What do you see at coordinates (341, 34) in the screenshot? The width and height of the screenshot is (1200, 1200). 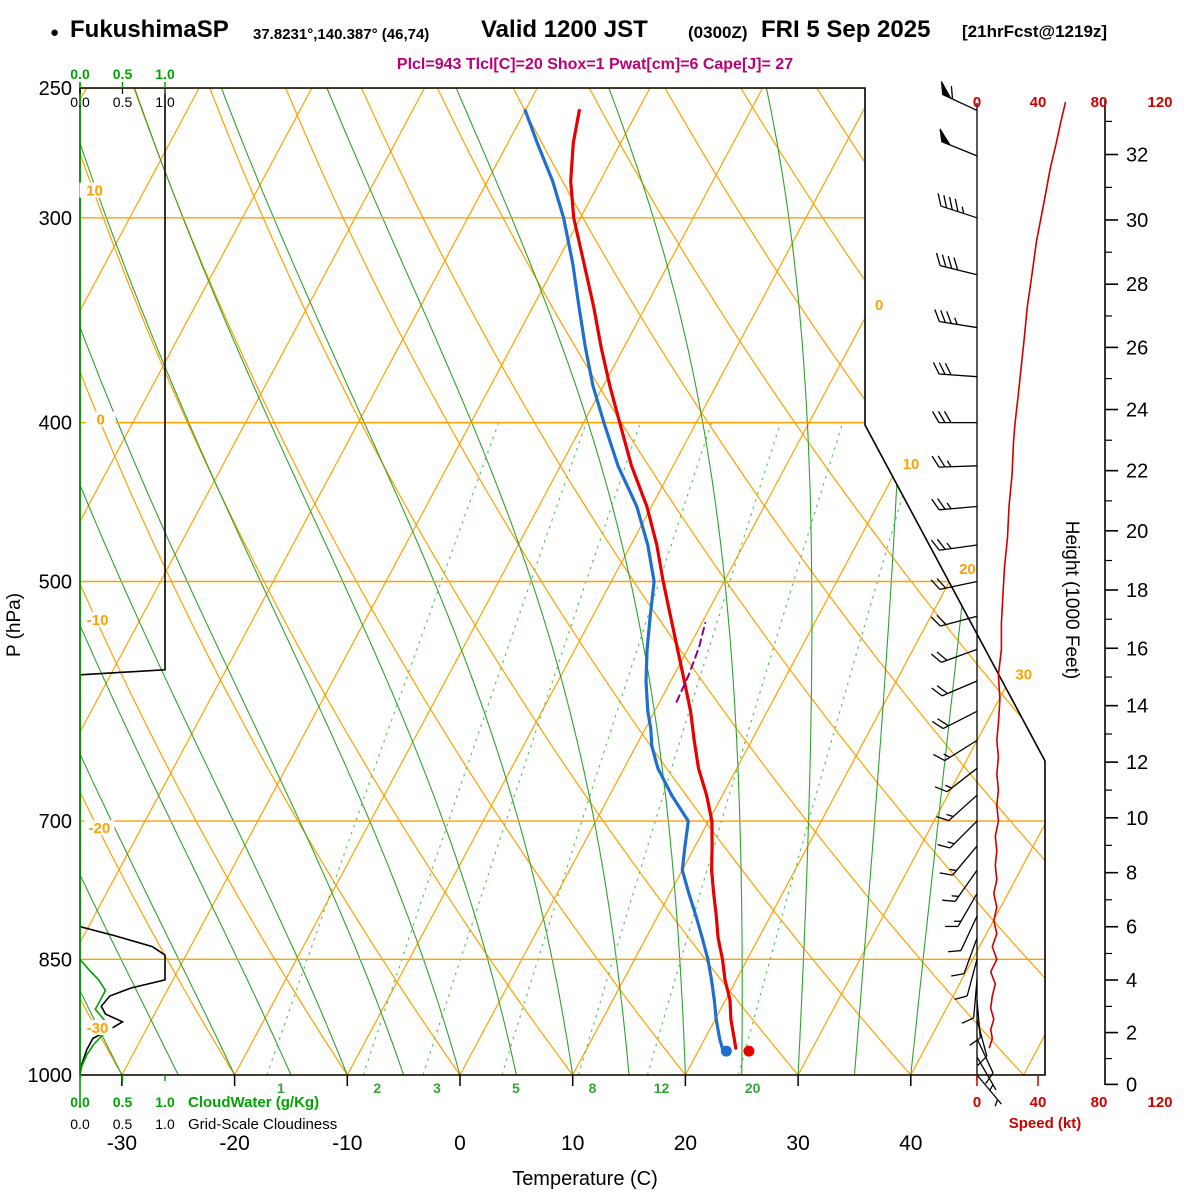 I see `station-coords: 37.8231°,140.387° (46,74)` at bounding box center [341, 34].